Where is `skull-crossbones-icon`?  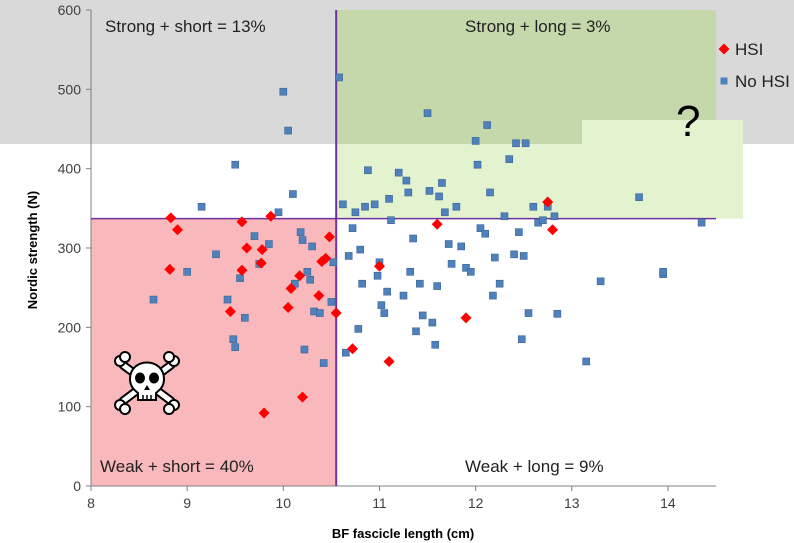 skull-crossbones-icon is located at coordinates (147, 383).